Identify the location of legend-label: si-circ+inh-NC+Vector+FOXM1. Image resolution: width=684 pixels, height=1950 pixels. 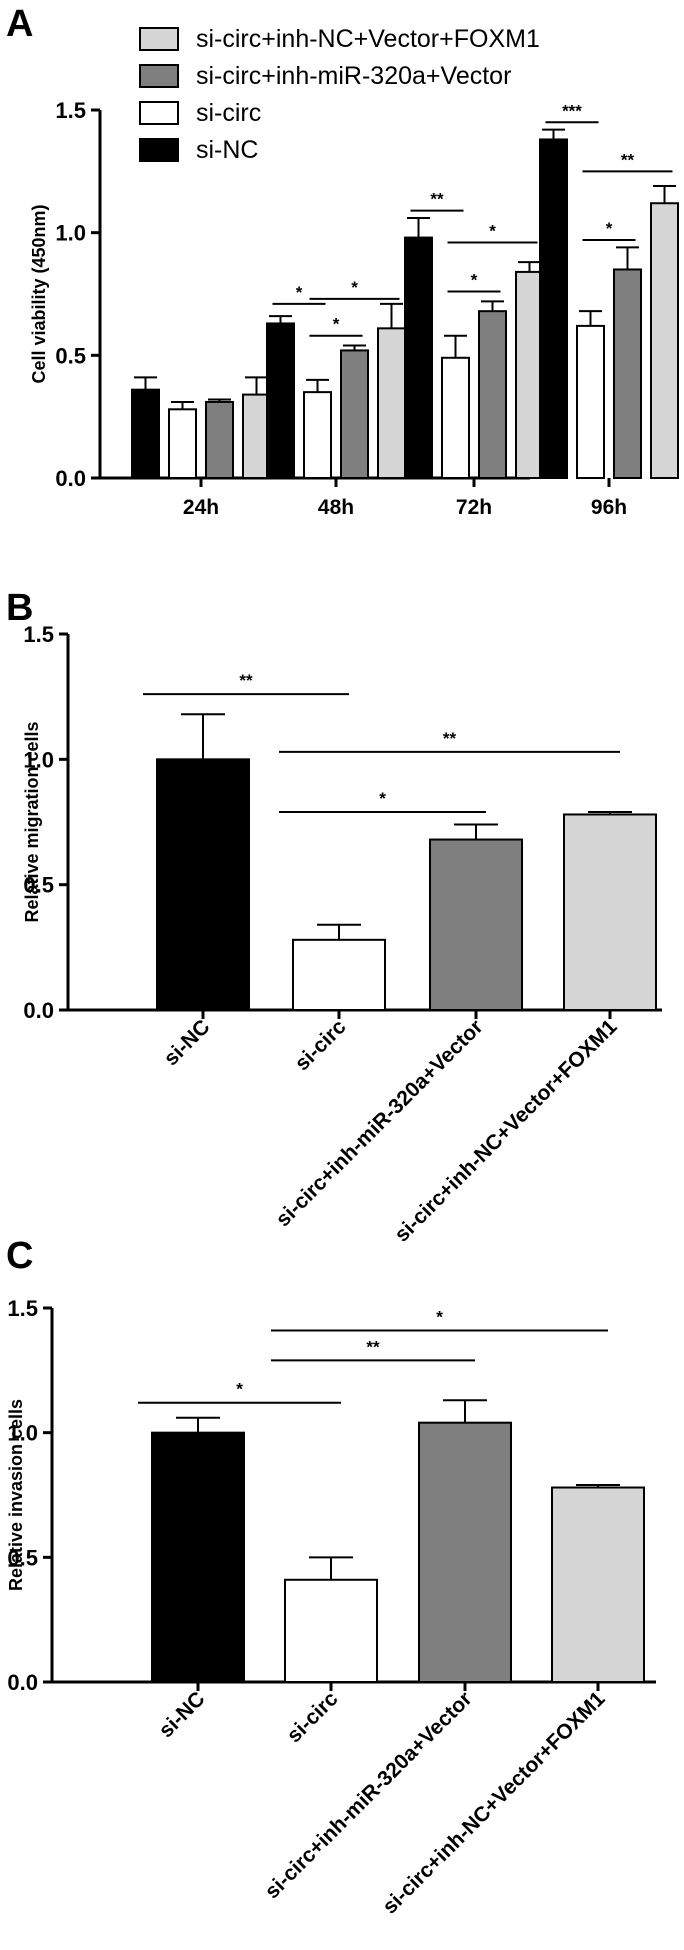
(368, 39).